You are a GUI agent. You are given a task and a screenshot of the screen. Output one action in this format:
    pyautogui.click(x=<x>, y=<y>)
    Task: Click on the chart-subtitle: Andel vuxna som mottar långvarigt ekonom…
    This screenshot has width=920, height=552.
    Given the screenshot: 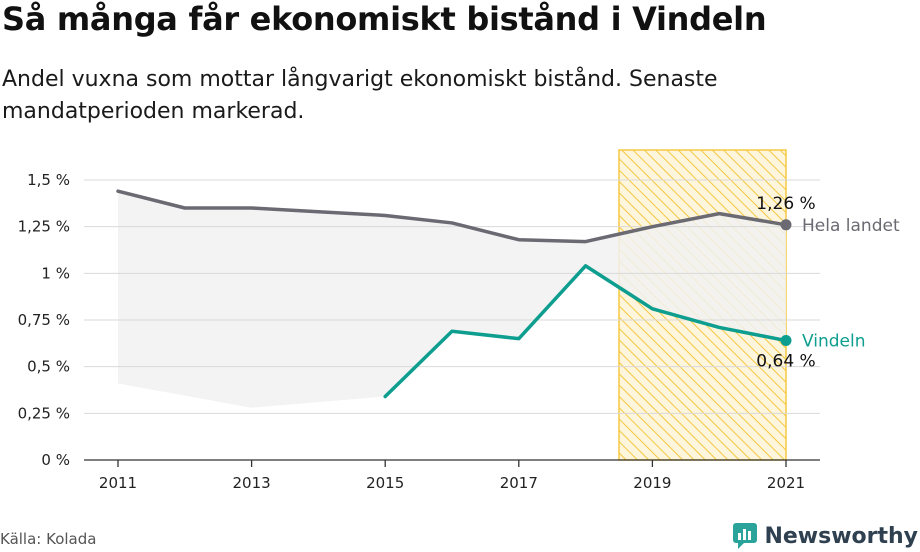 What is the action you would take?
    pyautogui.click(x=360, y=95)
    